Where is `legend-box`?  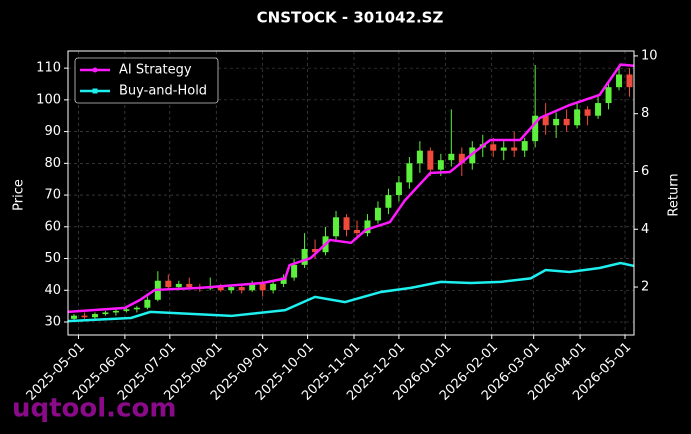 legend-box is located at coordinates (146, 80).